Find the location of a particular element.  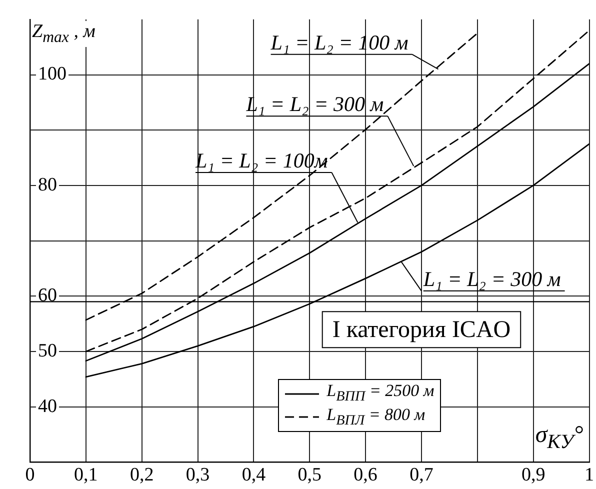

legend-label: L$_{ВПЛ}$ = 800 м is located at coordinates (376, 416).